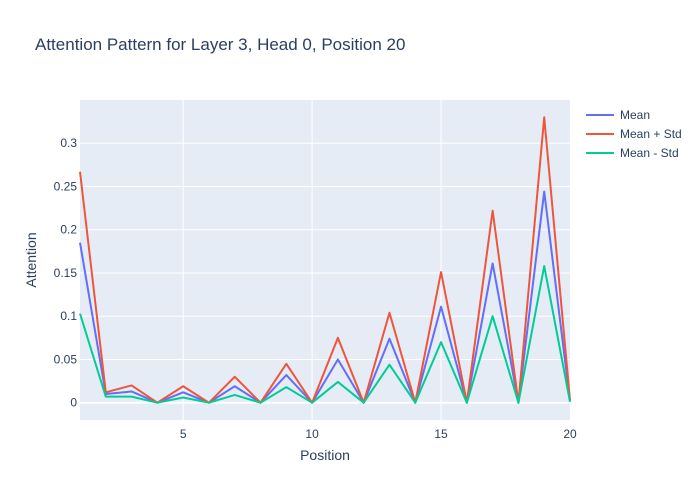  I want to click on x-tick-label: 20, so click(570, 434).